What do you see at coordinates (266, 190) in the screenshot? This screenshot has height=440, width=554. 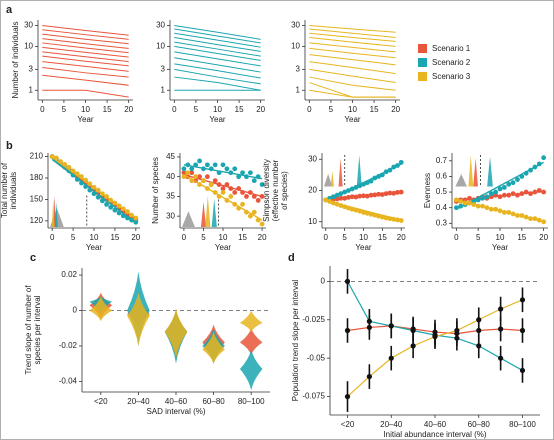 I see `y-axis-label: Simpson diversity` at bounding box center [266, 190].